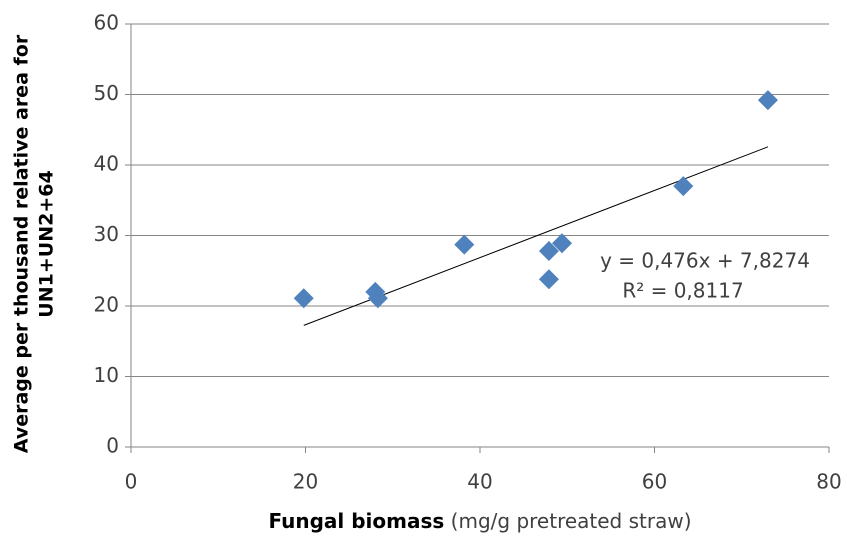  Describe the element at coordinates (571, 521) in the screenshot. I see `x-axis-unit: (mg/g pretreated straw)` at that location.